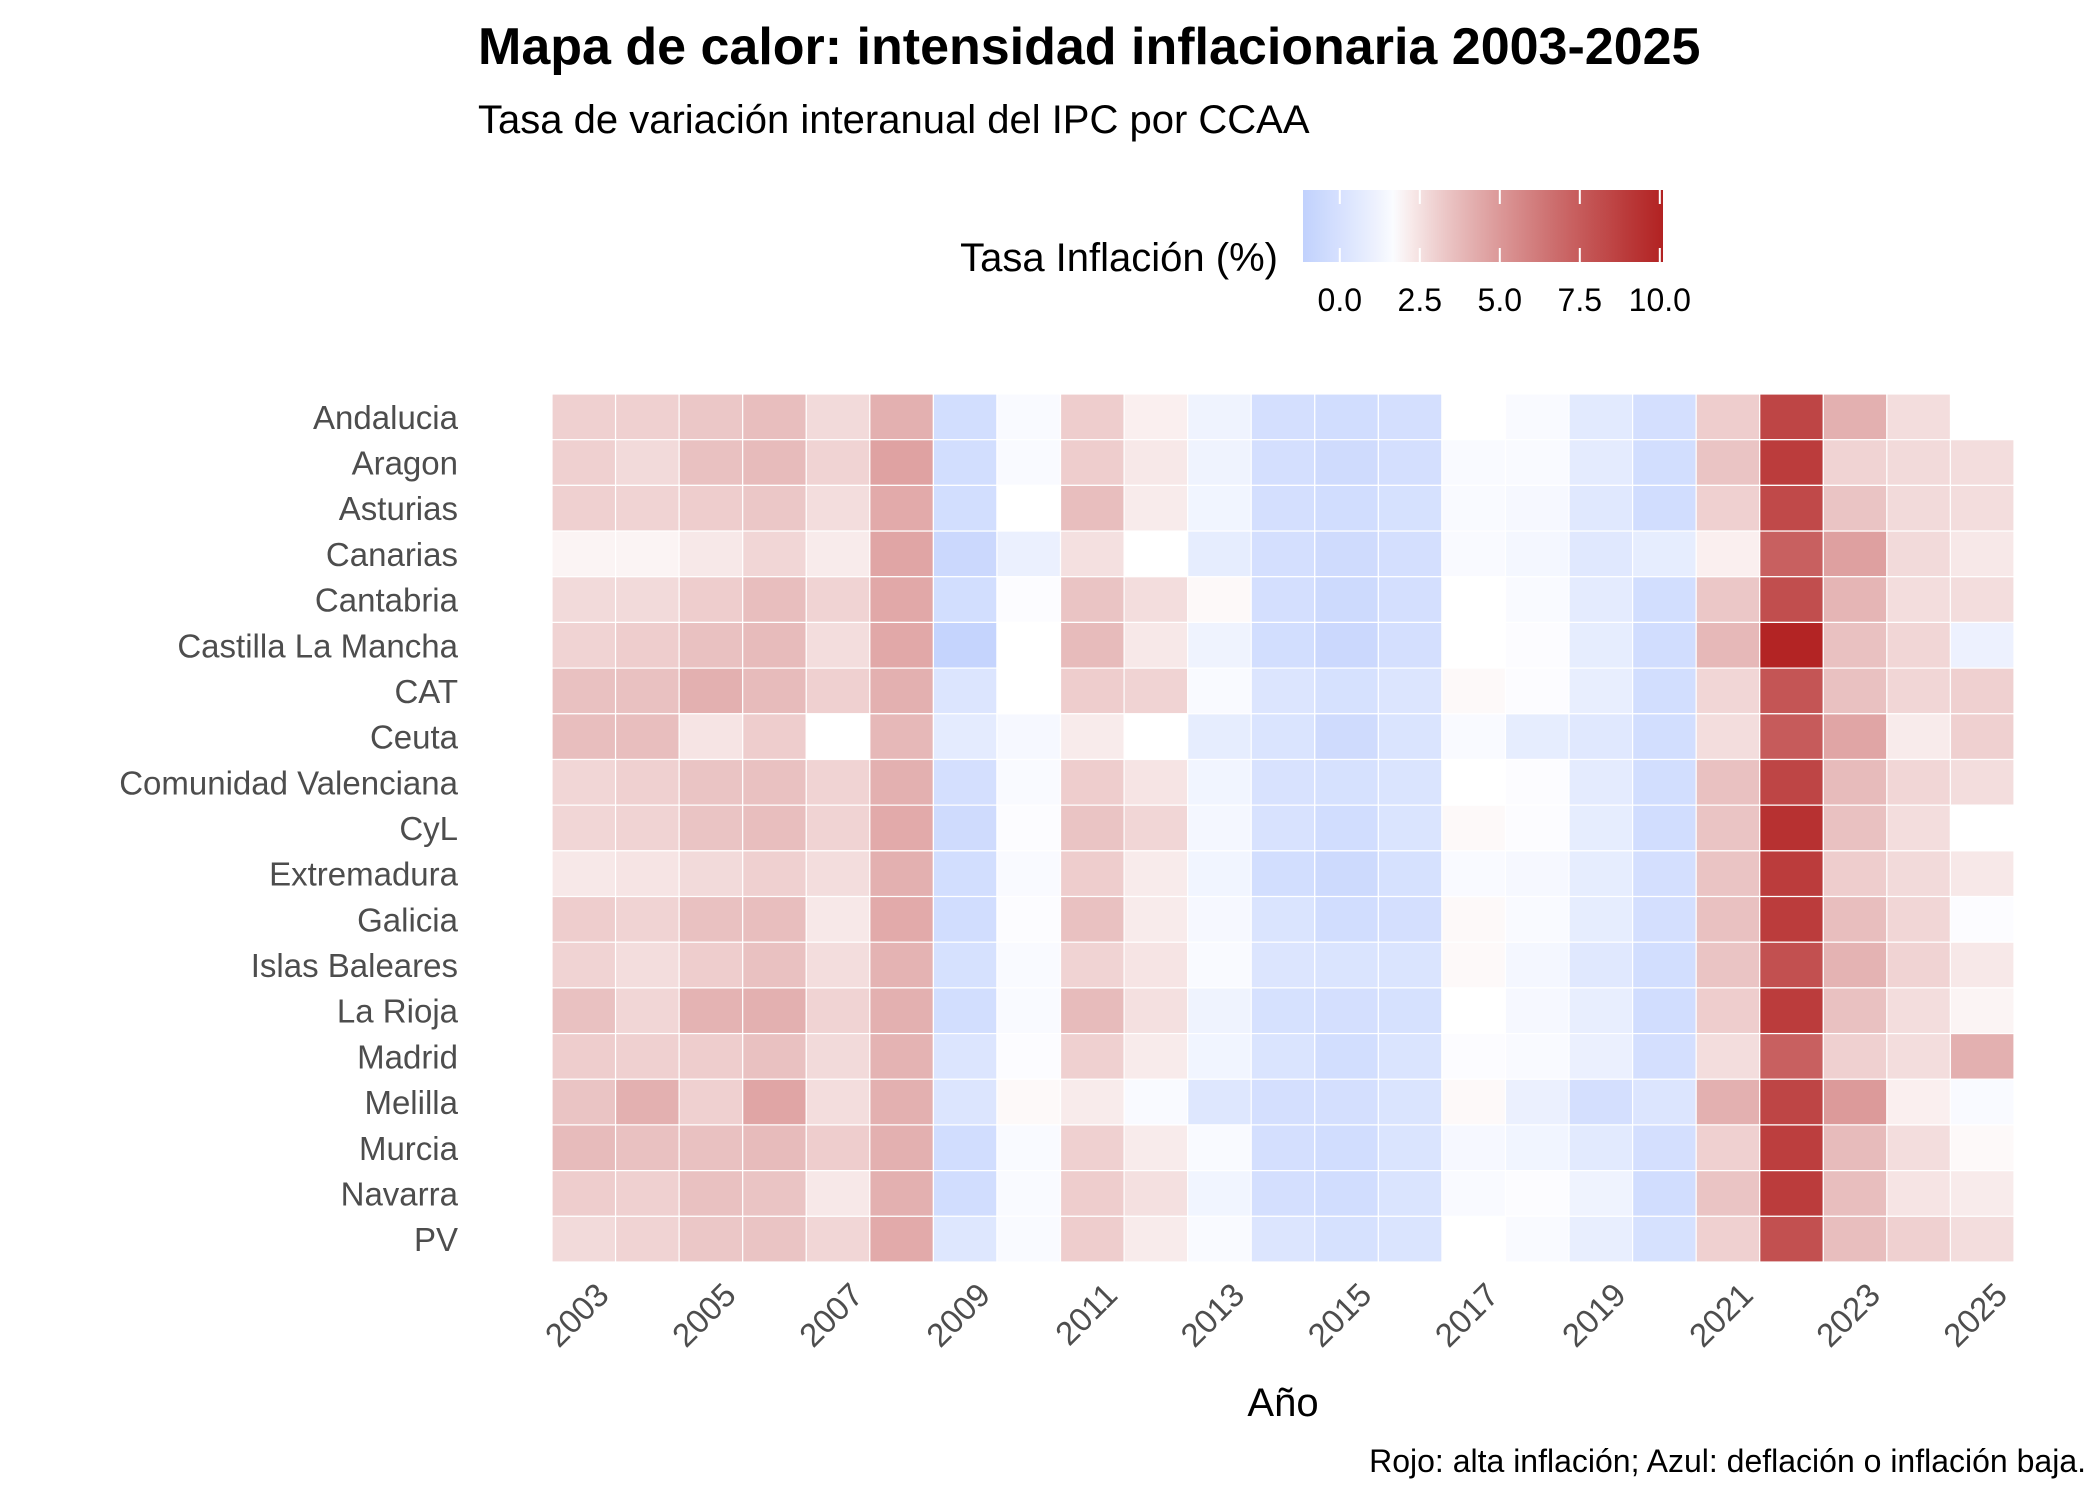 This screenshot has width=2100, height=1500. I want to click on heatmap-tile: Asturias 2016: 0, so click(1410, 508).